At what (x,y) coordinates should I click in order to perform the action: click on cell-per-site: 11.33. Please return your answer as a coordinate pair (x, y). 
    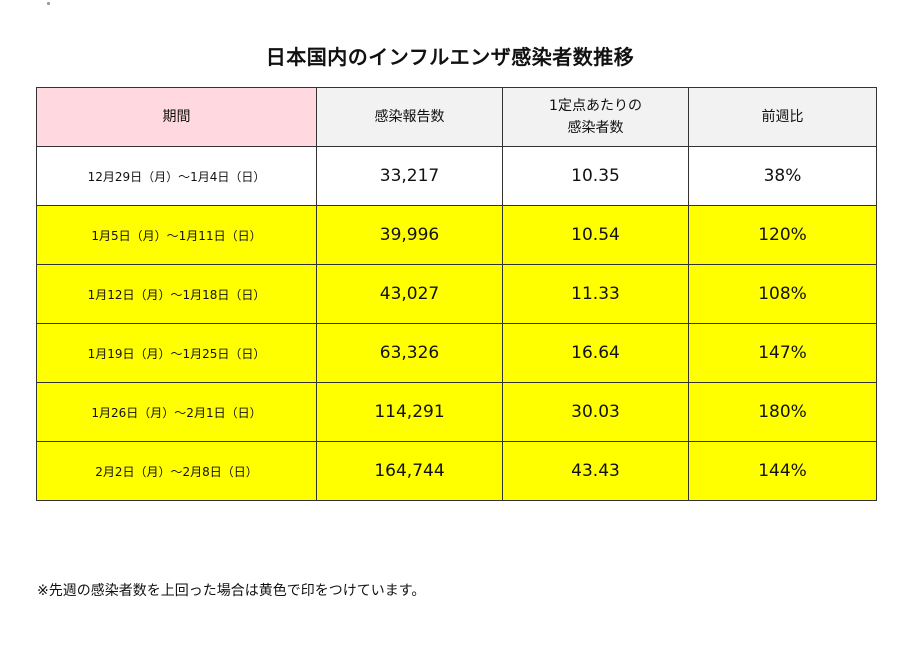
    Looking at the image, I should click on (595, 294).